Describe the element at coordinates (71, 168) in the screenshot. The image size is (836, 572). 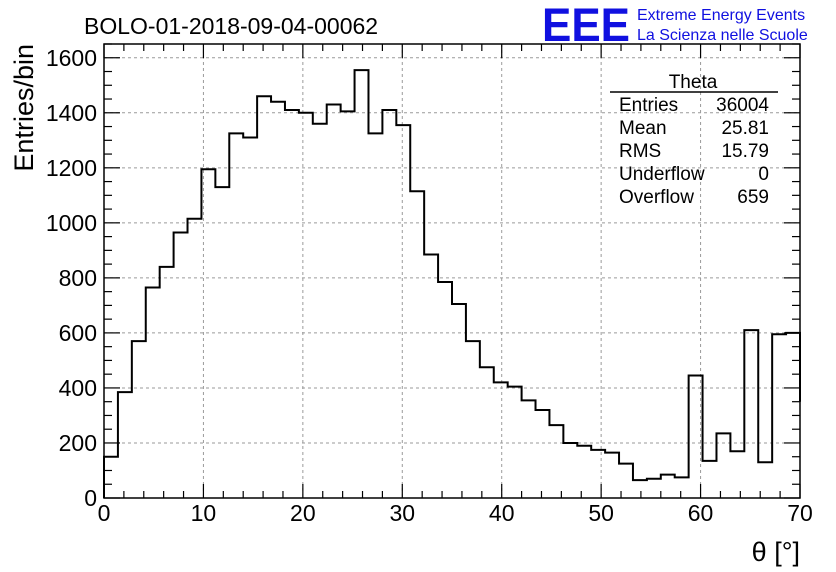
I see `y-tick-label: 1200` at that location.